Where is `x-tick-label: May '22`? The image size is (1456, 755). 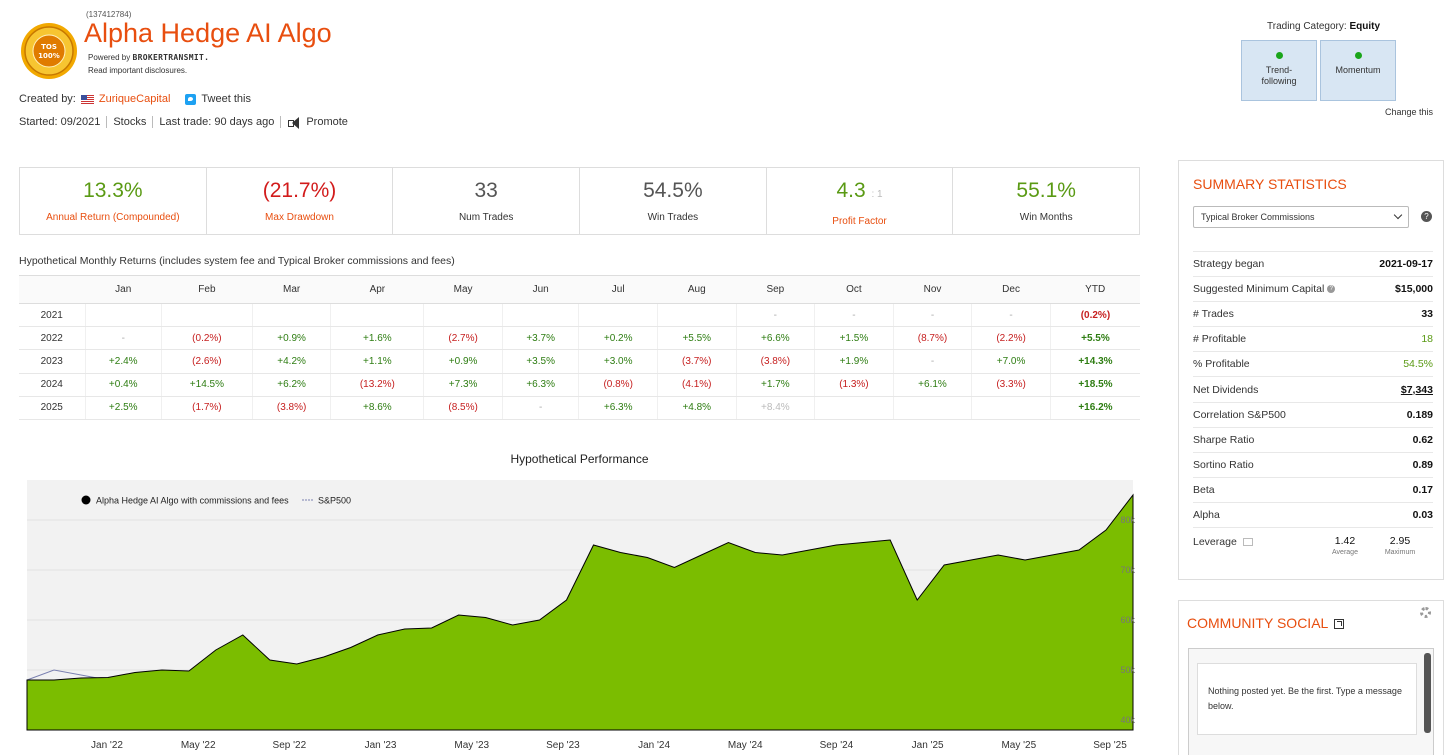 x-tick-label: May '22 is located at coordinates (198, 745).